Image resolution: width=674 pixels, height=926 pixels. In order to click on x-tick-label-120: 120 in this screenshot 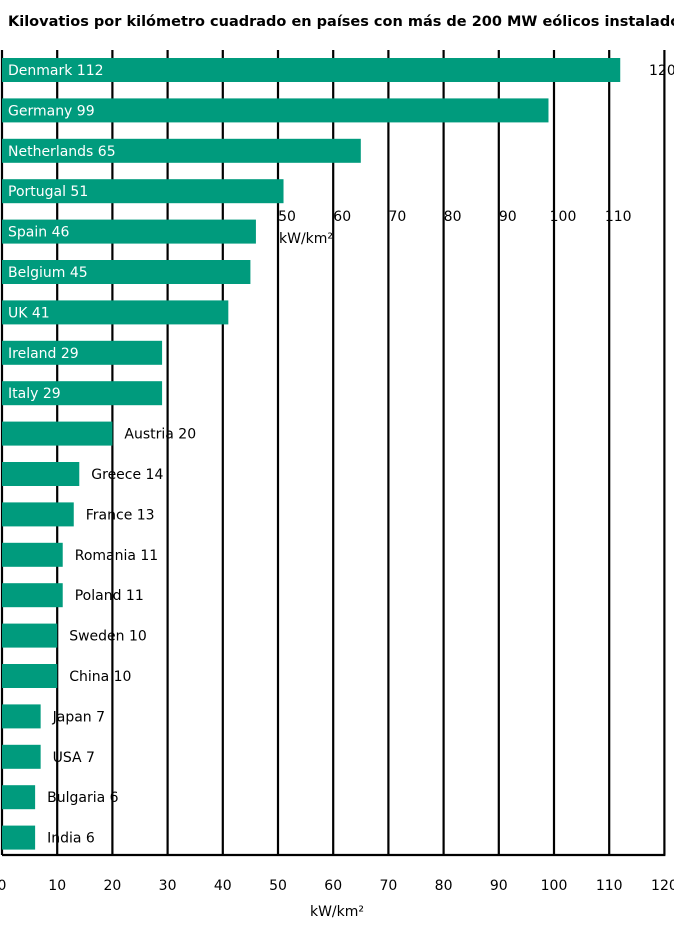, I will do `click(662, 886)`.